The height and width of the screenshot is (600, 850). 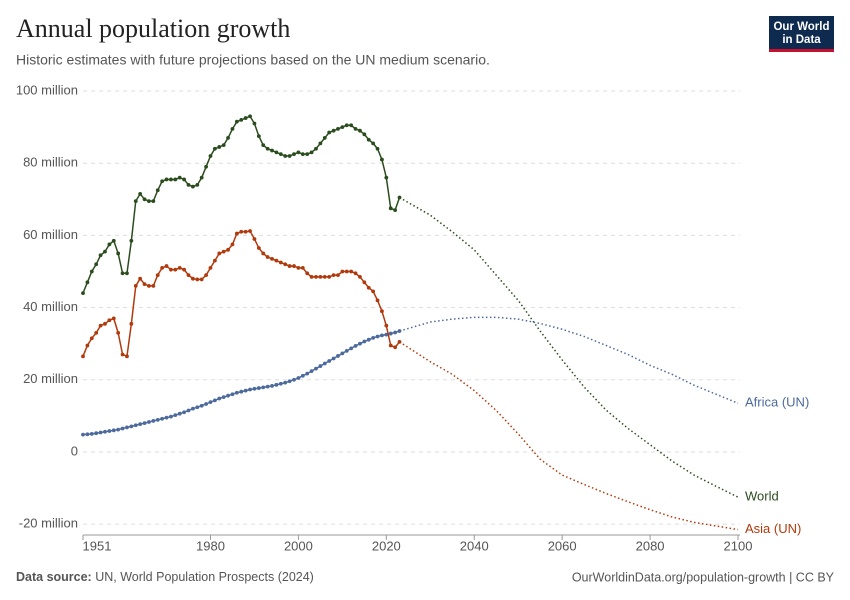 What do you see at coordinates (738, 545) in the screenshot?
I see `x-tick-label: 2100` at bounding box center [738, 545].